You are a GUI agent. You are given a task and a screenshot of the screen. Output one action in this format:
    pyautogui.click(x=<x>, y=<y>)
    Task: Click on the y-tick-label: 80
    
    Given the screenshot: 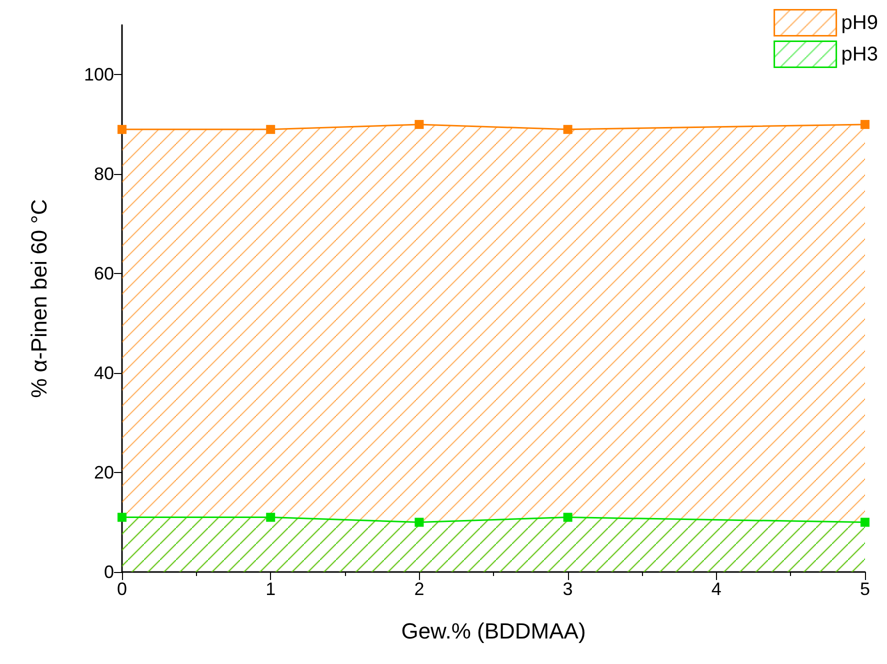 What is the action you would take?
    pyautogui.click(x=104, y=174)
    